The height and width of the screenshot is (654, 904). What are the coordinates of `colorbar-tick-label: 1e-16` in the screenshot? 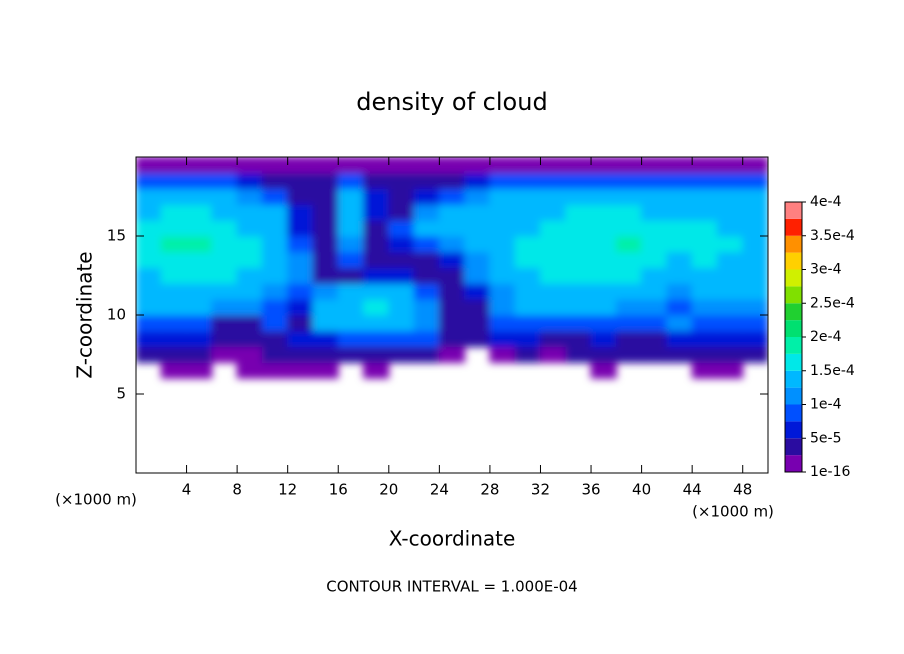 It's located at (830, 472).